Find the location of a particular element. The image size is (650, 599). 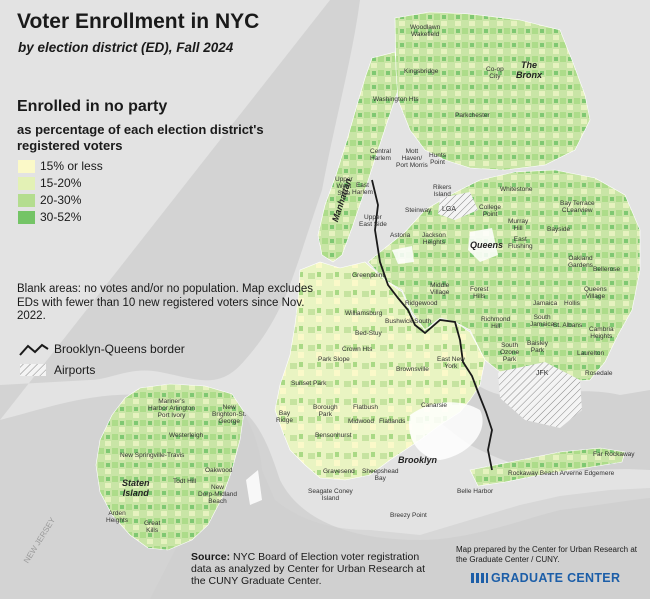

neighborhood-label: Cambria Heights is located at coordinates (601, 333).